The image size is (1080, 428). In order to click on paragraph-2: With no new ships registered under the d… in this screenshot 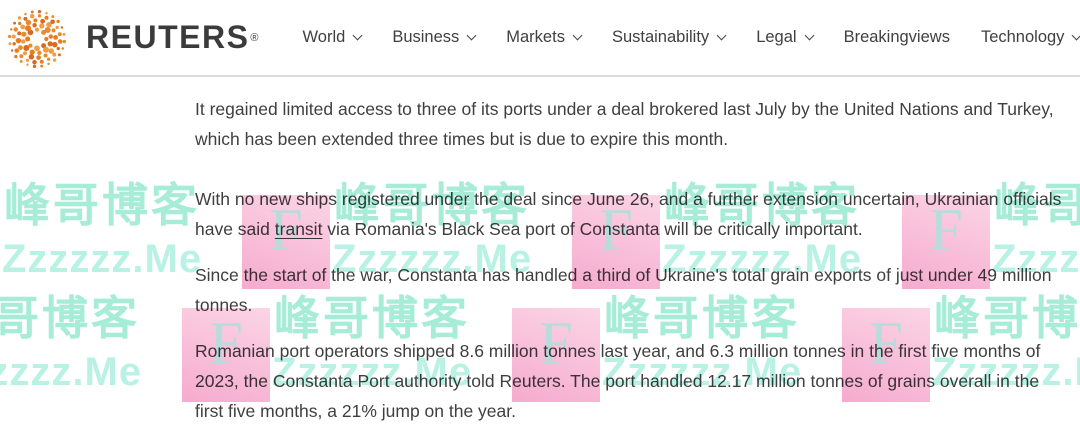, I will do `click(630, 214)`.